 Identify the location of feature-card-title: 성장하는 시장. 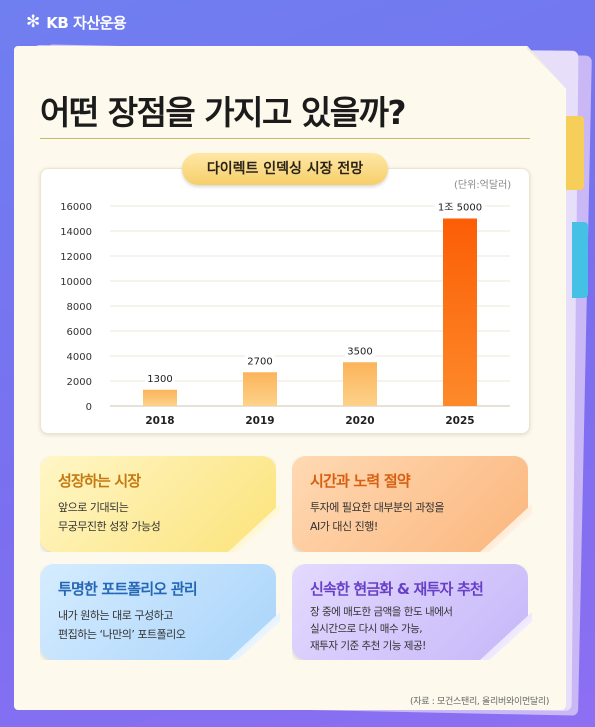
(99, 481).